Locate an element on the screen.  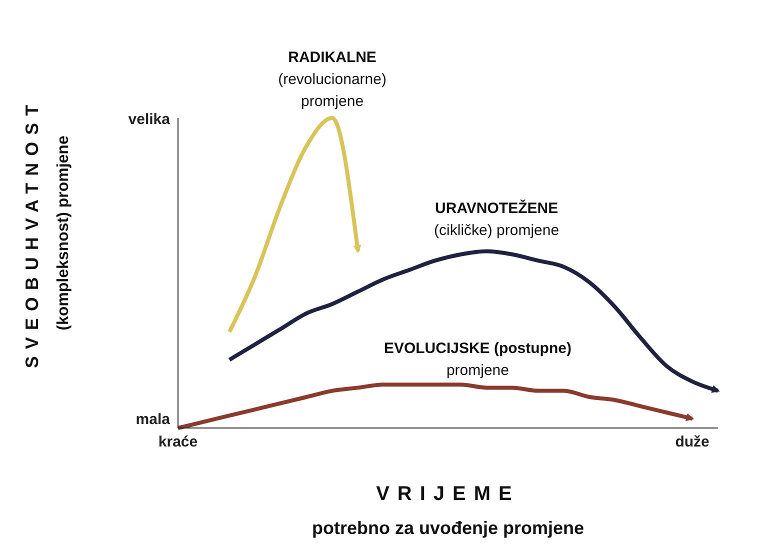
x-tick-label: duže is located at coordinates (692, 442).